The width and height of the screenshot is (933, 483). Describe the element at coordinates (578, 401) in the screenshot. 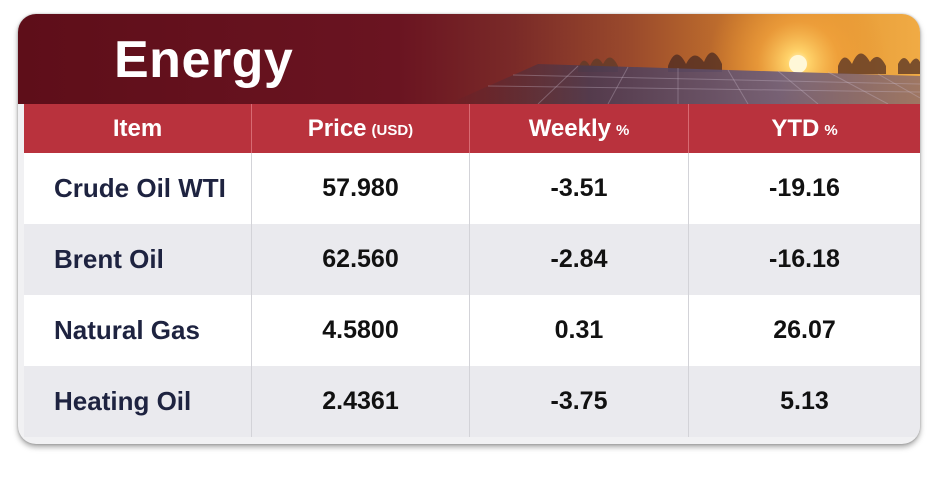

I see `weekly-cell: -3.75` at that location.